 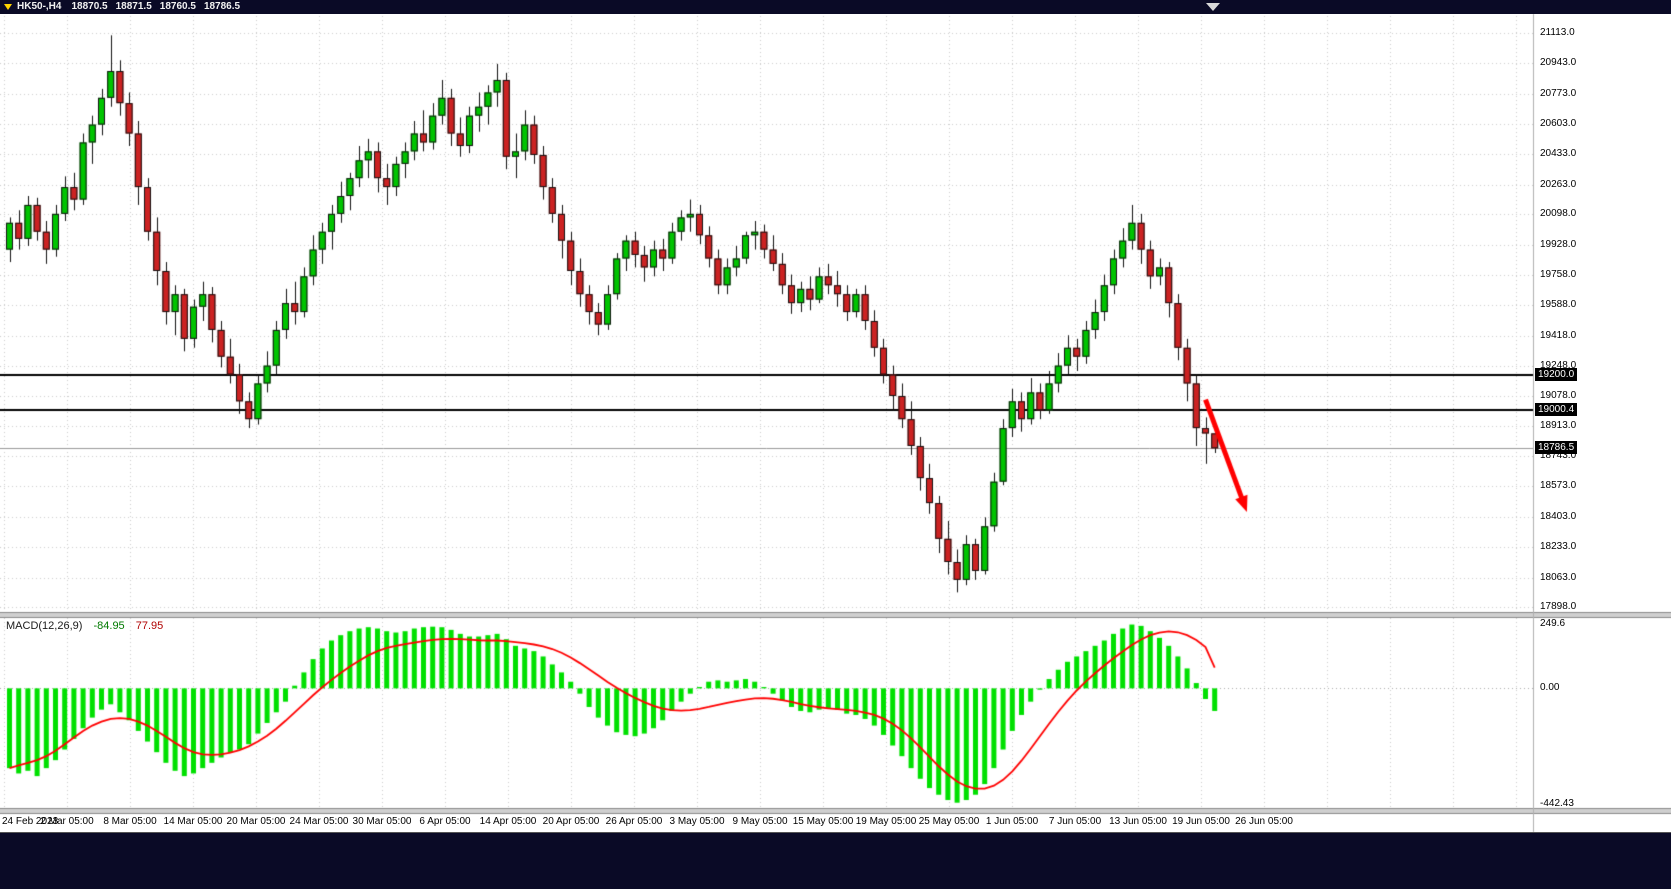 What do you see at coordinates (1213, 7) in the screenshot?
I see `chart-shift-marker` at bounding box center [1213, 7].